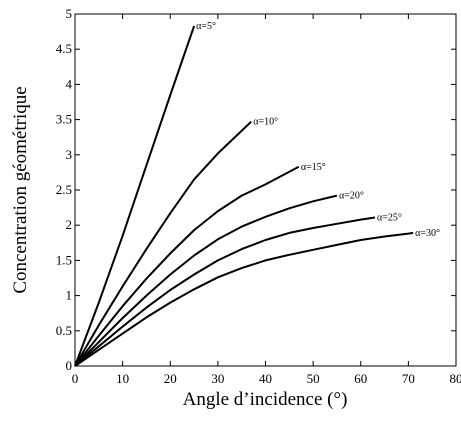 Image resolution: width=461 pixels, height=423 pixels. I want to click on y-tick-label-2: 1, so click(69, 295).